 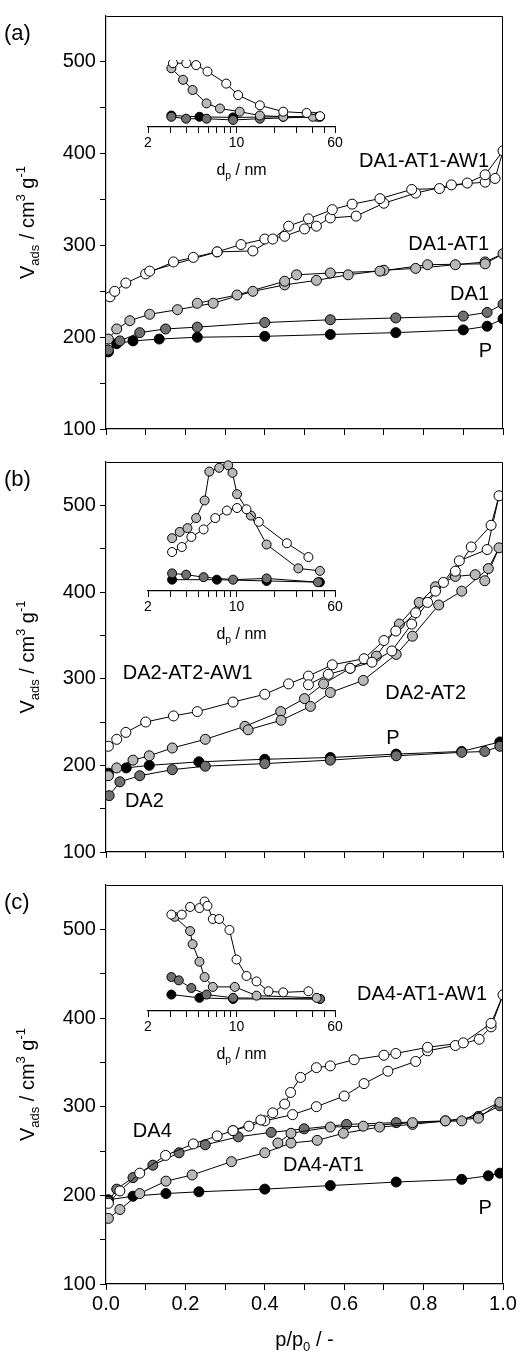 I want to click on x-tick-label: 0.2, so click(x=185, y=1302).